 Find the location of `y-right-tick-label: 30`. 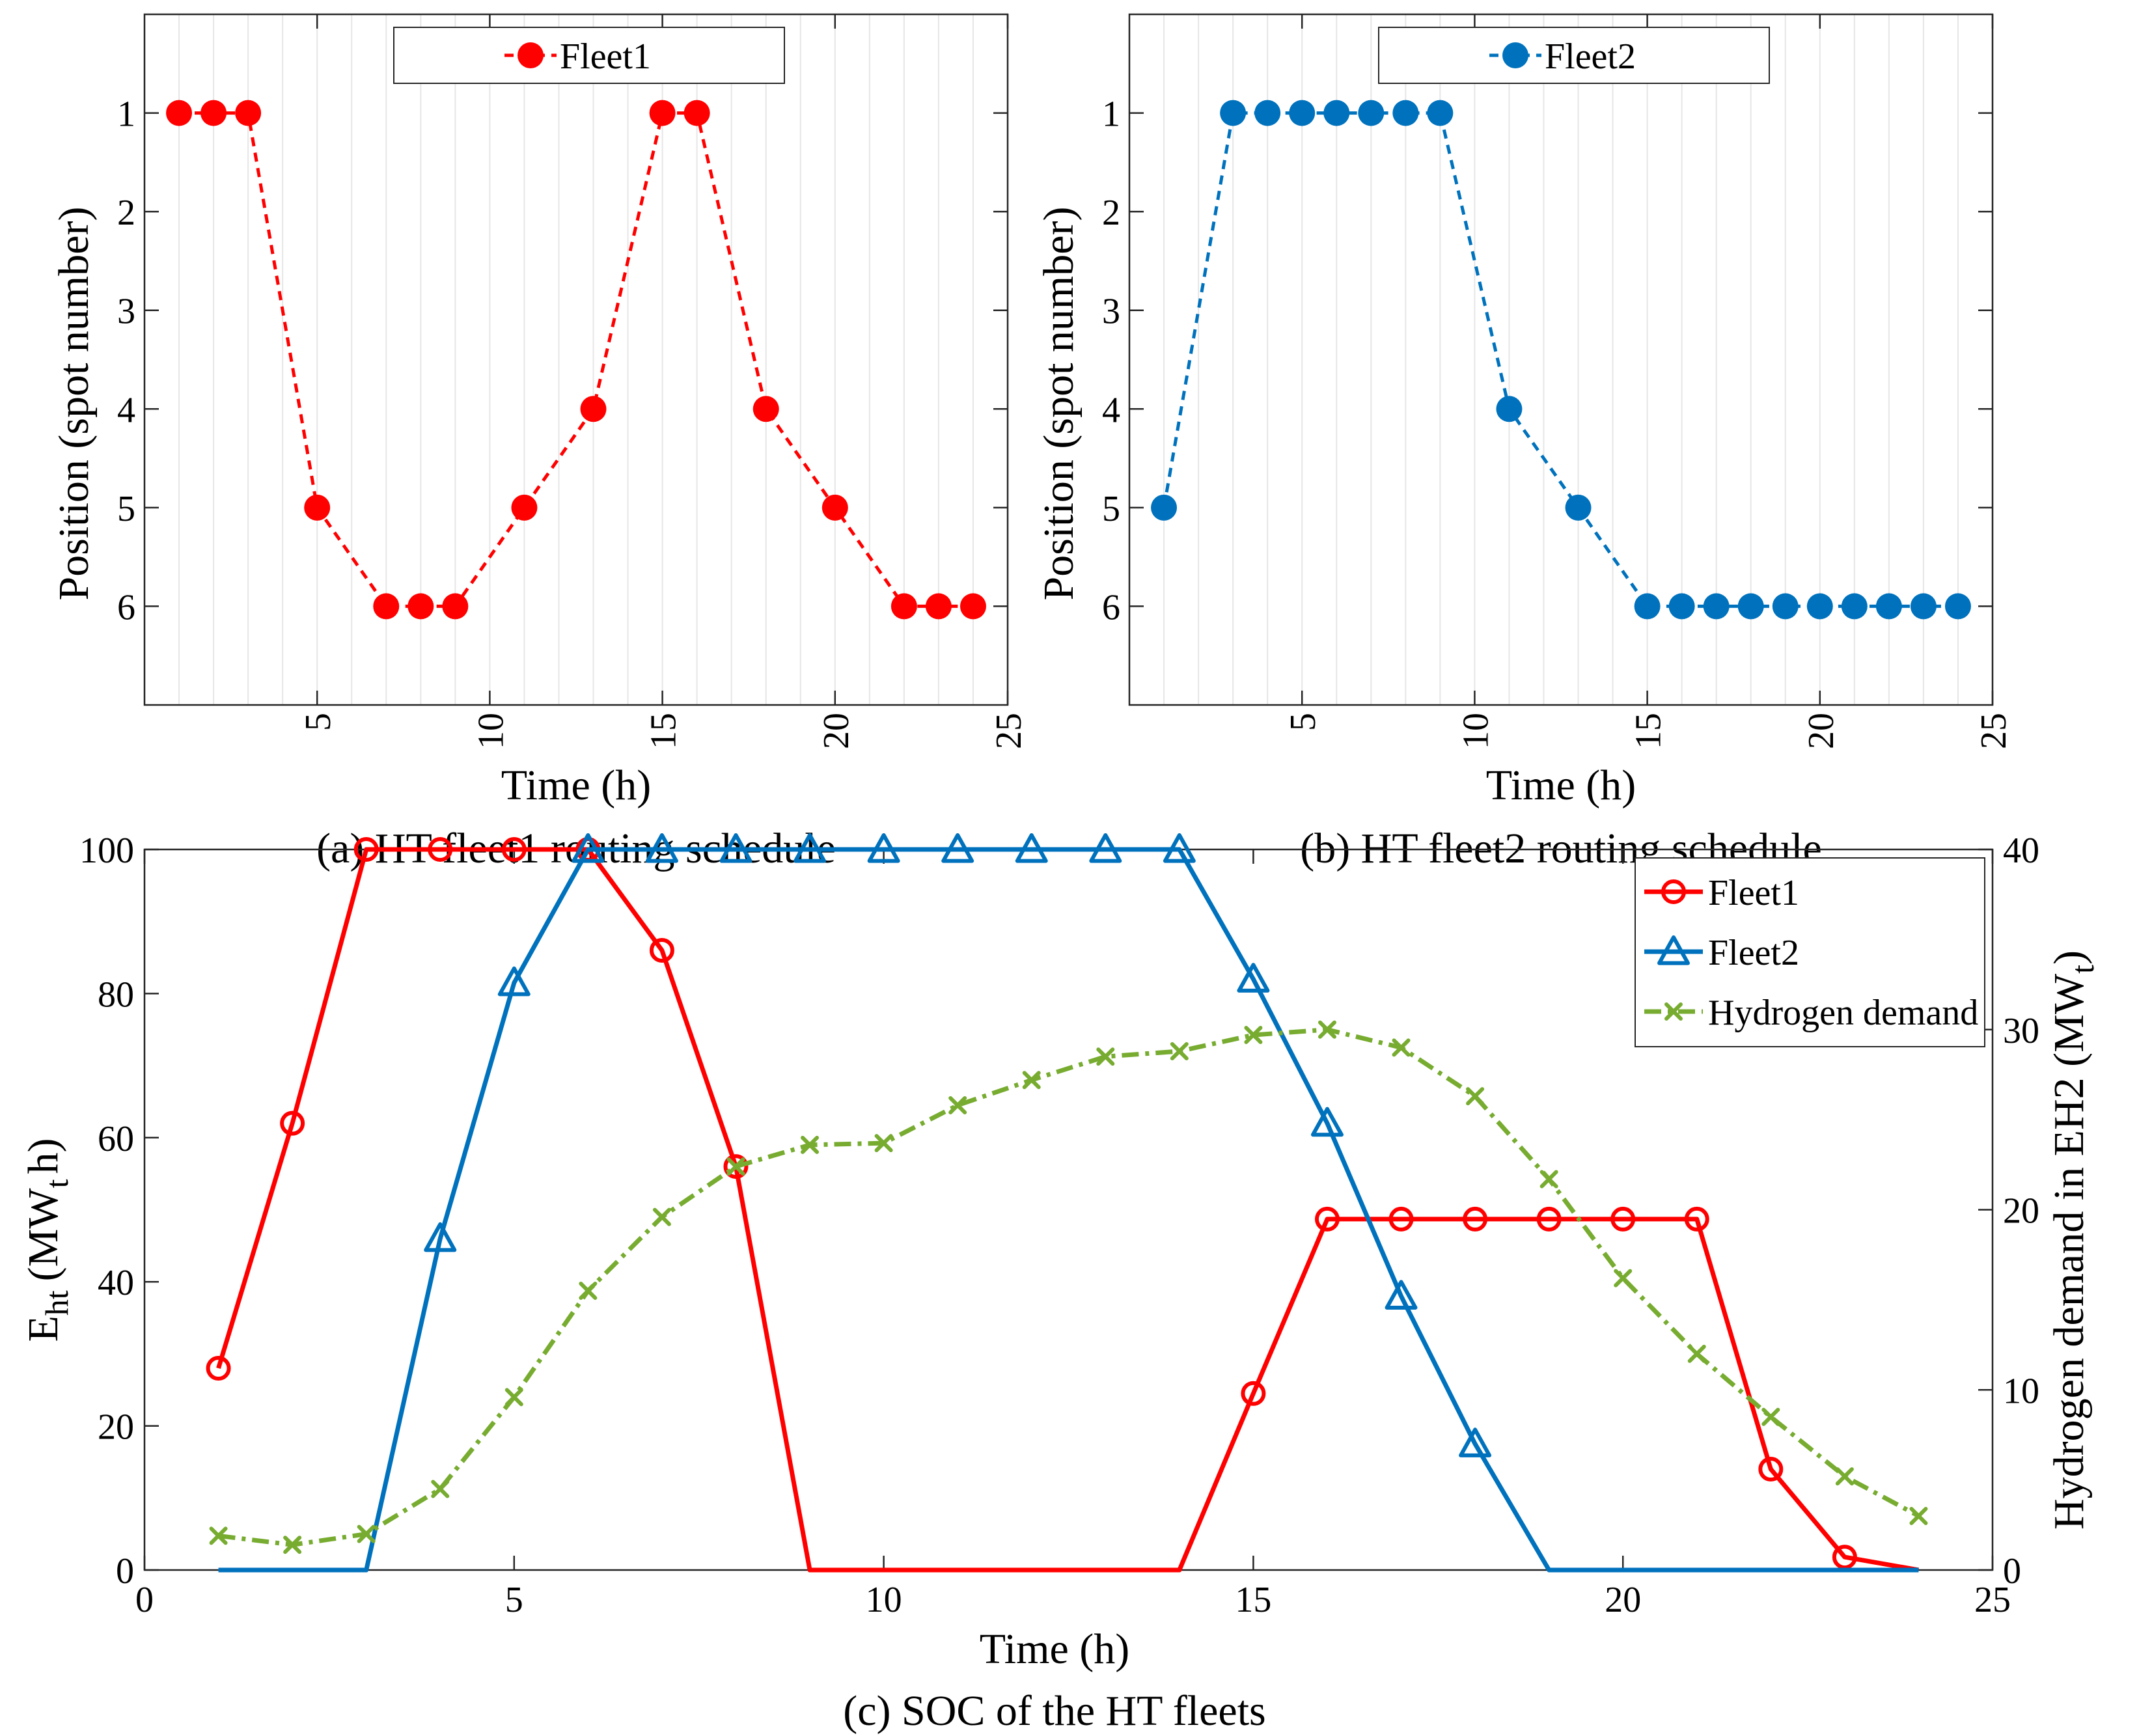

y-right-tick-label: 30 is located at coordinates (2021, 1031).